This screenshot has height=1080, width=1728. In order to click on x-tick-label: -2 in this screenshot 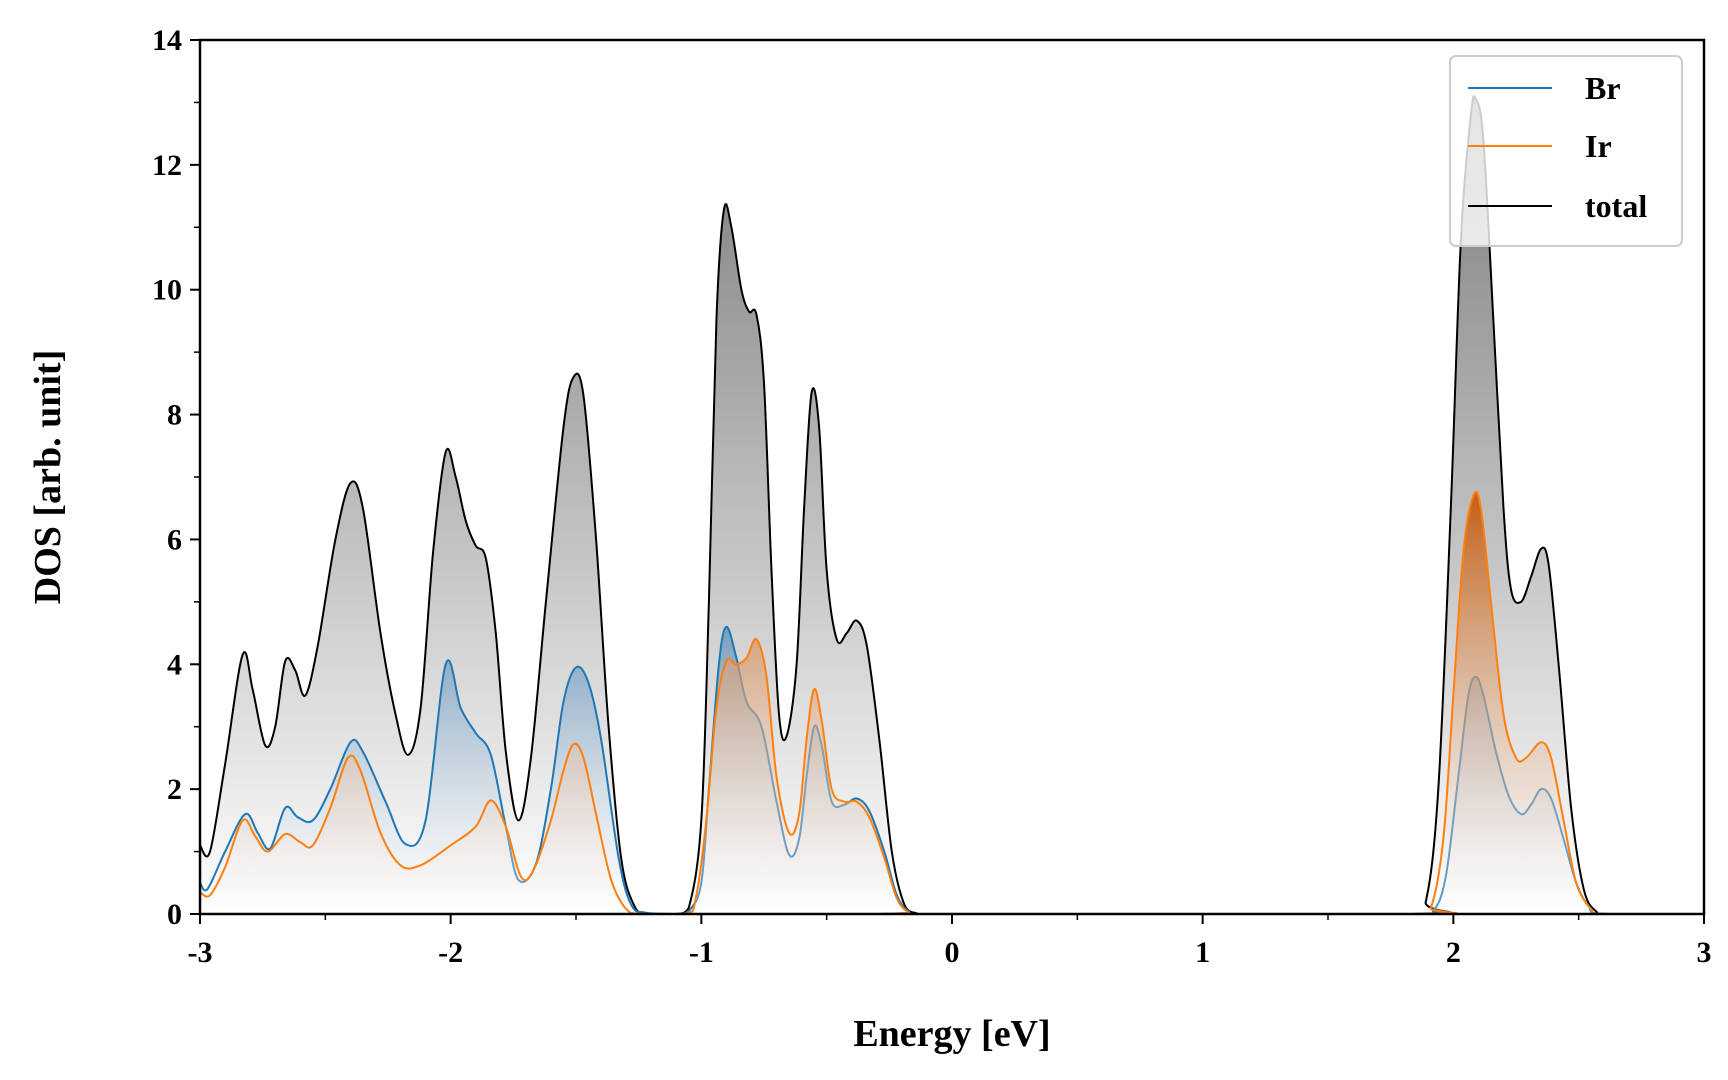, I will do `click(450, 952)`.